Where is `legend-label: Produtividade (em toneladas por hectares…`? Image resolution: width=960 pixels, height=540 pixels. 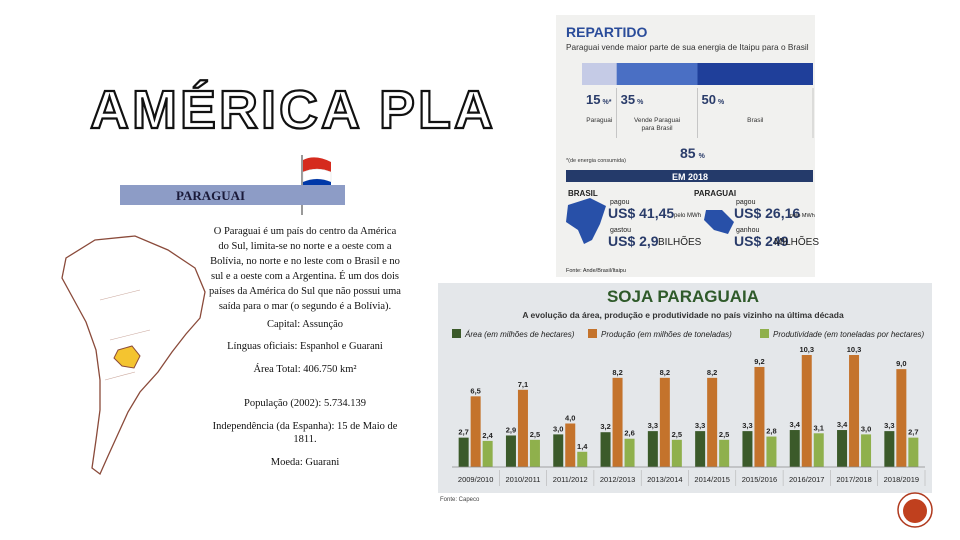
legend-label: Produtividade (em toneladas por hectares… is located at coordinates (849, 334).